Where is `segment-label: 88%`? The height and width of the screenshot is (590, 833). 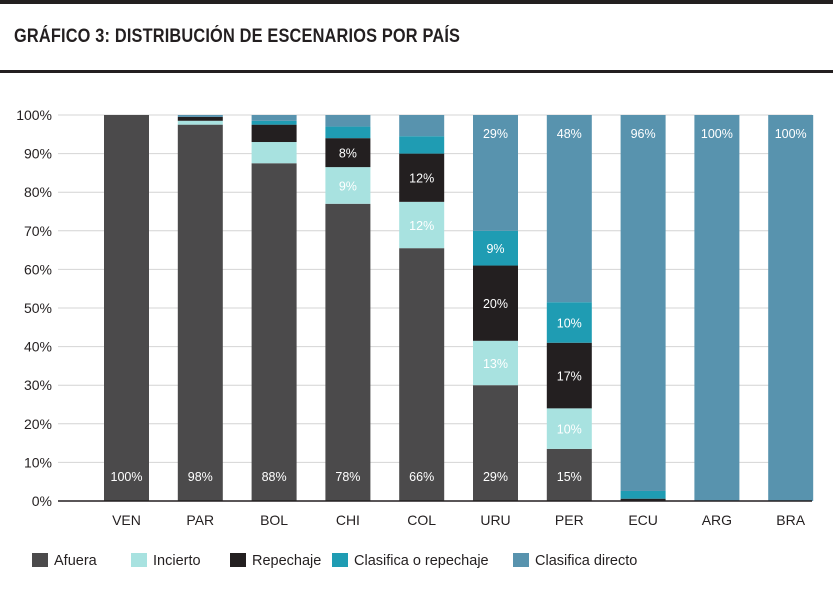
segment-label: 88% is located at coordinates (274, 477).